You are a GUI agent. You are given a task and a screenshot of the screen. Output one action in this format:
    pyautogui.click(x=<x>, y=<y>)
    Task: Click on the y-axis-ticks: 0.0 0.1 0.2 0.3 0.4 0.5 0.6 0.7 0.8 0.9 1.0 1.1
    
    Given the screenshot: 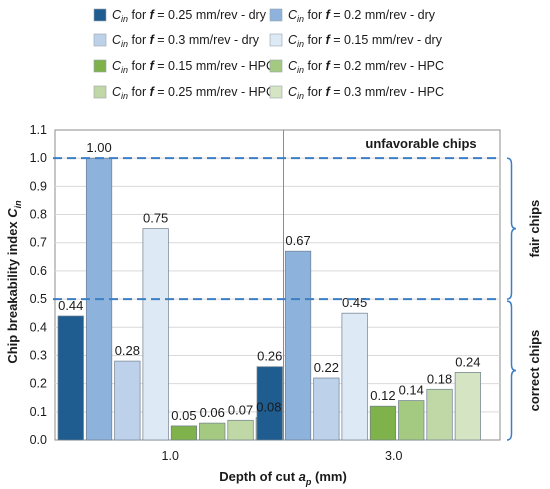 What is the action you would take?
    pyautogui.click(x=38, y=285)
    